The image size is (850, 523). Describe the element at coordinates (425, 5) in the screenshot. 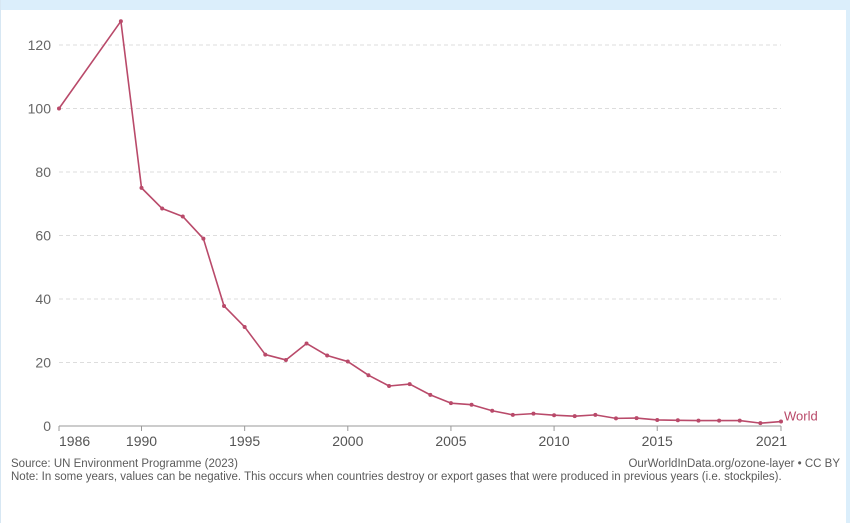

I see `top-band` at that location.